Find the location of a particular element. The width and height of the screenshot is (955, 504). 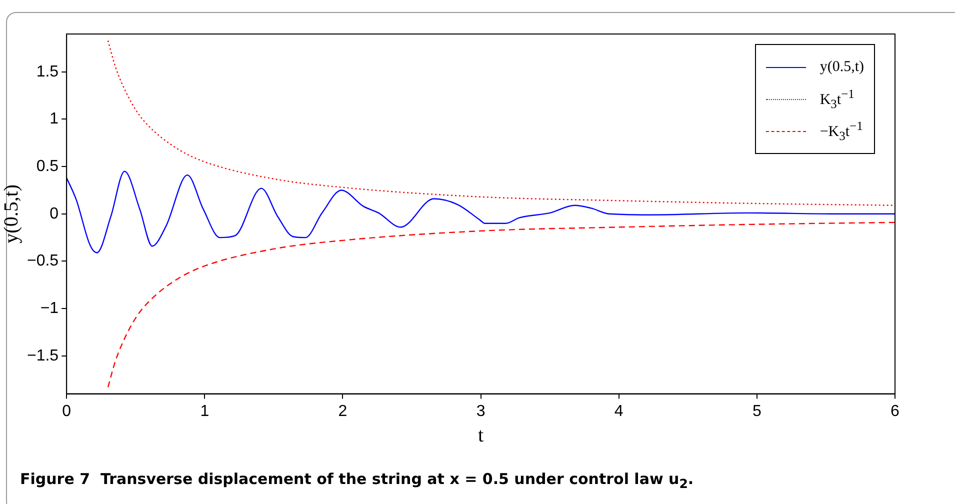

line-series is located at coordinates (480, 212).